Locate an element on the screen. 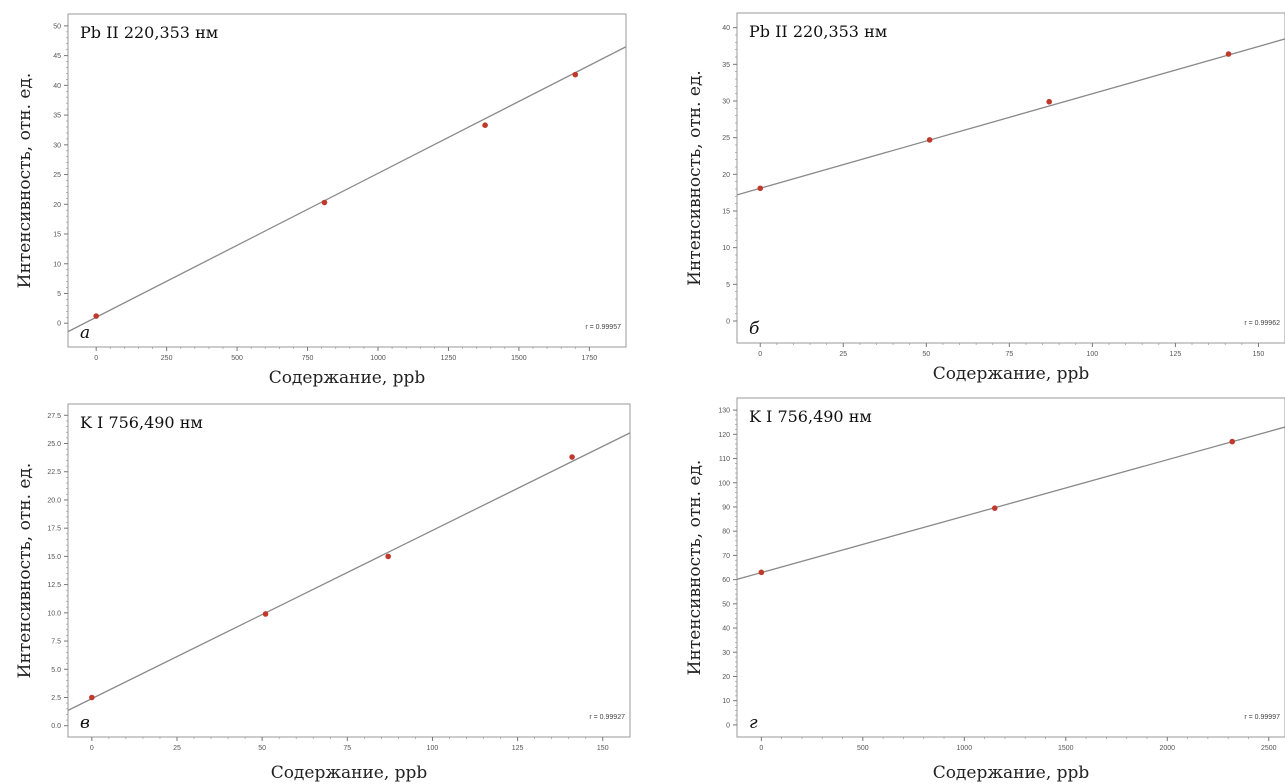  panel-letter: в is located at coordinates (85, 723).